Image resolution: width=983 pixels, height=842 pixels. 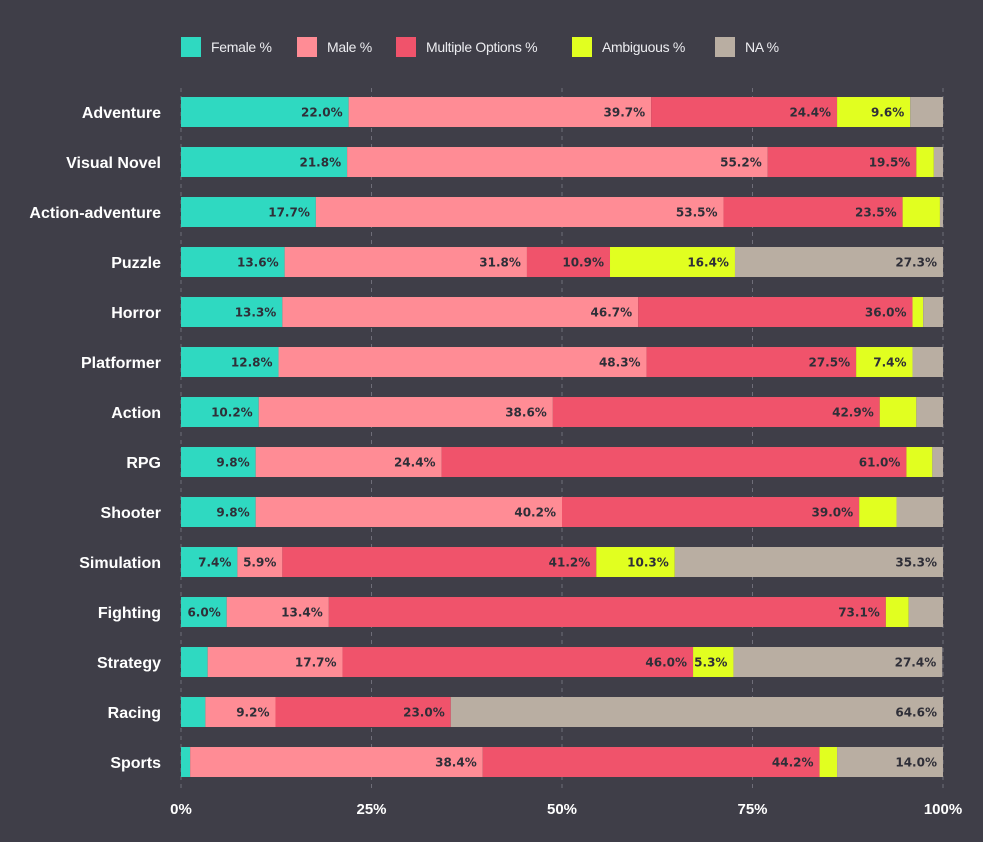 What do you see at coordinates (143, 463) in the screenshot?
I see `category-label: RPG` at bounding box center [143, 463].